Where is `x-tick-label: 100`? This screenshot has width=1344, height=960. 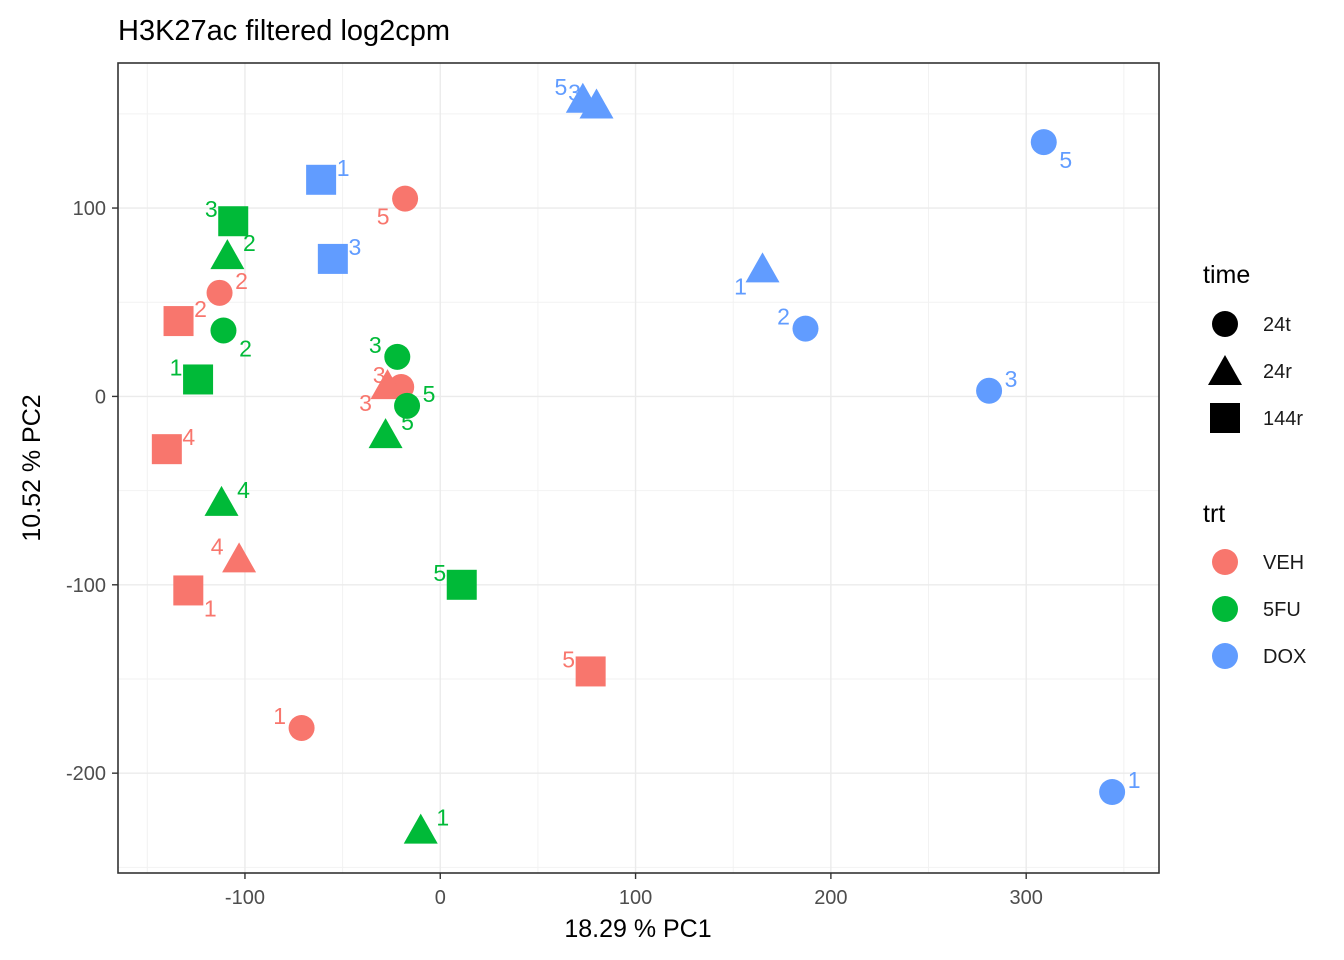 x-tick-label: 100 is located at coordinates (635, 898).